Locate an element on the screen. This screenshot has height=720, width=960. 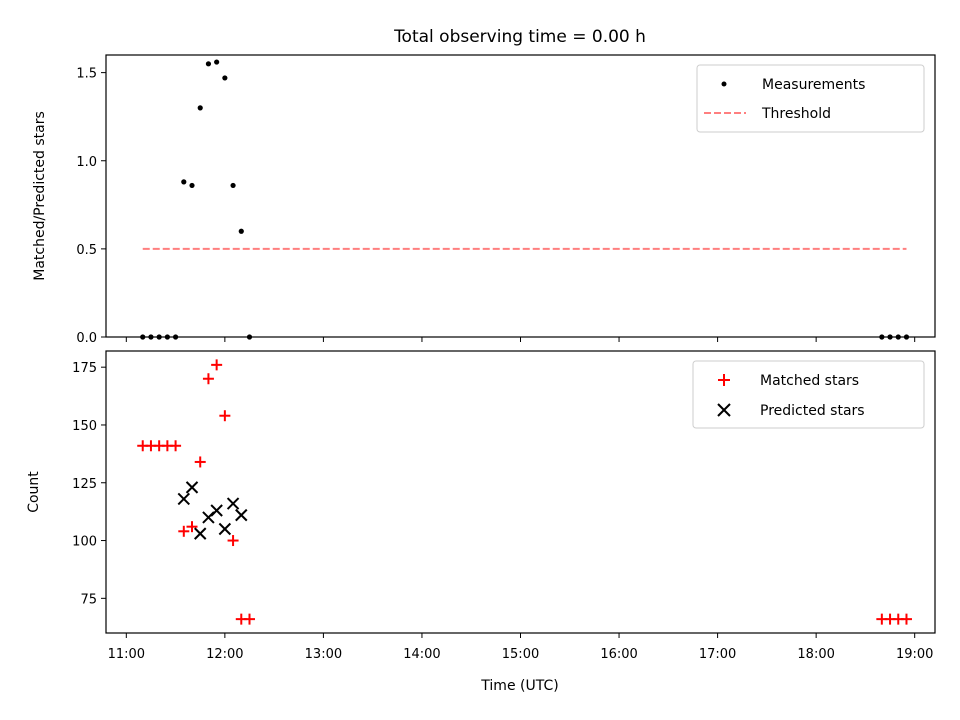
x-tick-label: 12:00 is located at coordinates (224, 654).